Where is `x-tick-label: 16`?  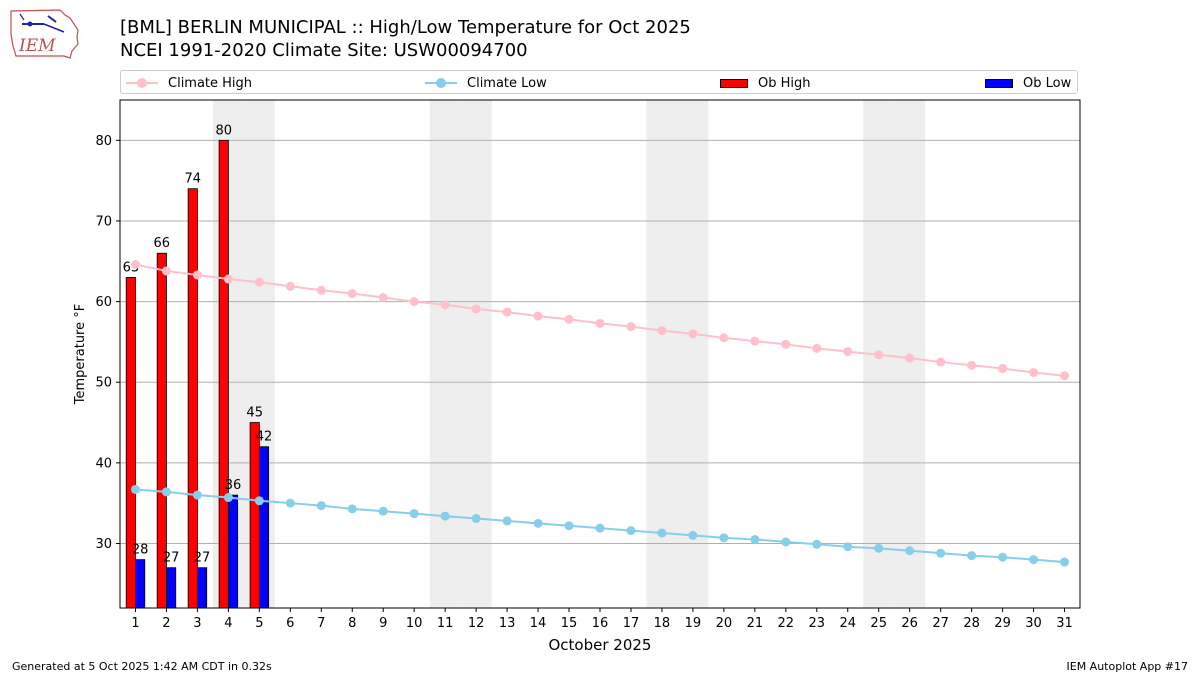
x-tick-label: 16 is located at coordinates (600, 623).